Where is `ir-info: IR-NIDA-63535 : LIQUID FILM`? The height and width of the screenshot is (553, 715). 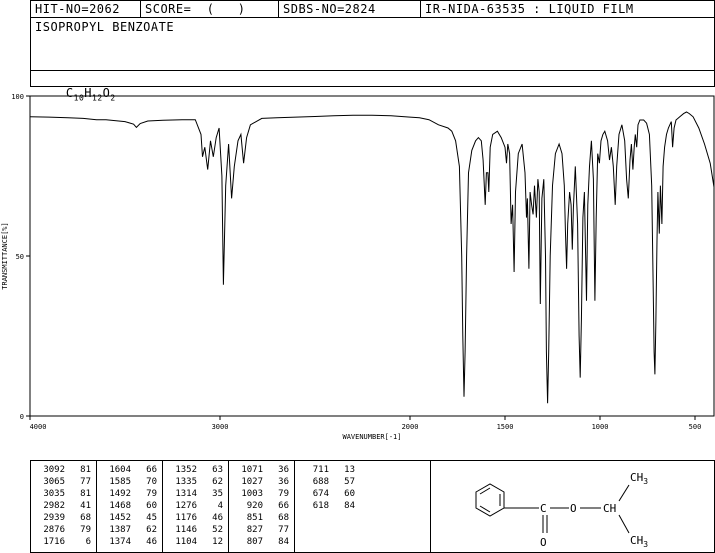
ir-info: IR-NIDA-63535 : LIQUID FILM is located at coordinates (529, 9).